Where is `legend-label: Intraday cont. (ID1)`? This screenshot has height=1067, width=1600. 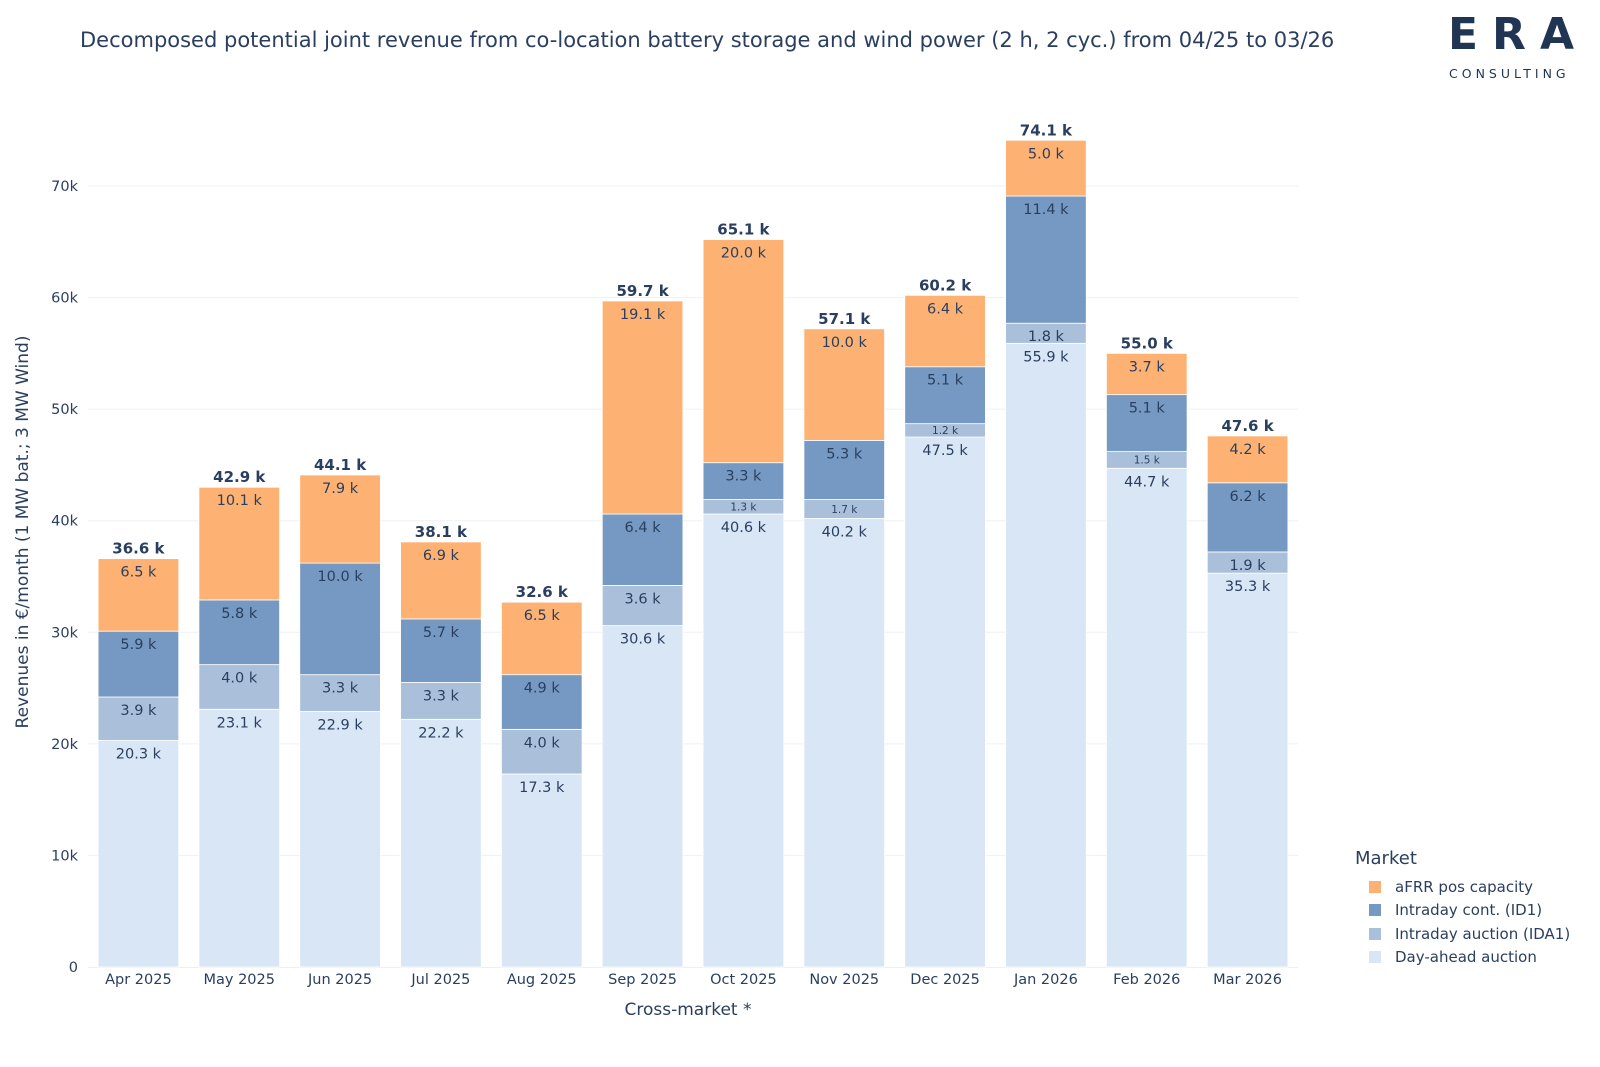 legend-label: Intraday cont. (ID1) is located at coordinates (1469, 910).